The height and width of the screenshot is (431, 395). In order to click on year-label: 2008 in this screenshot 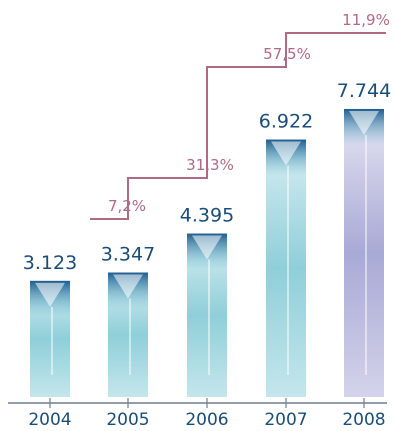, I will do `click(363, 420)`.